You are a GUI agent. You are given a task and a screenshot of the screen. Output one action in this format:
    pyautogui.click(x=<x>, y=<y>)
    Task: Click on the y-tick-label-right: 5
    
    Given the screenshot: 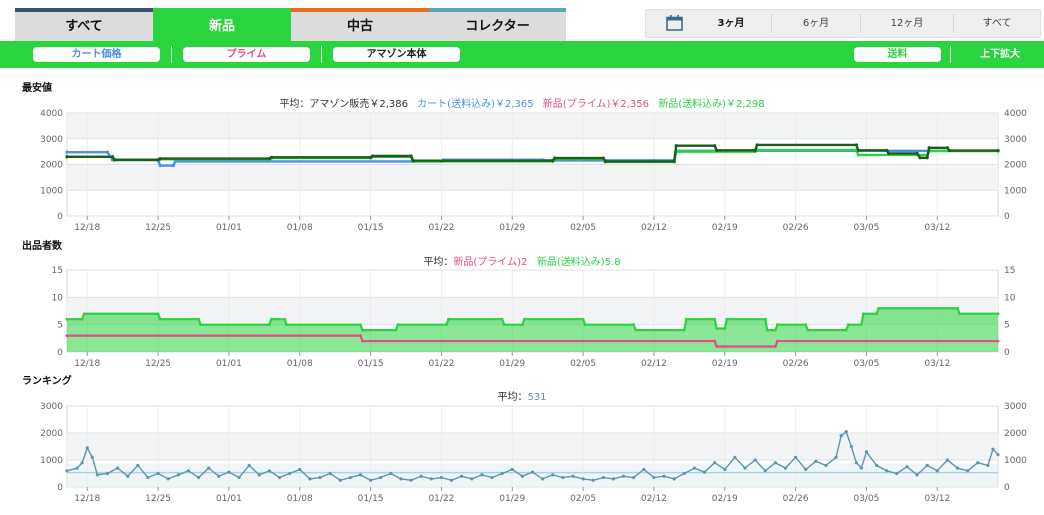 What is the action you would take?
    pyautogui.click(x=1007, y=326)
    